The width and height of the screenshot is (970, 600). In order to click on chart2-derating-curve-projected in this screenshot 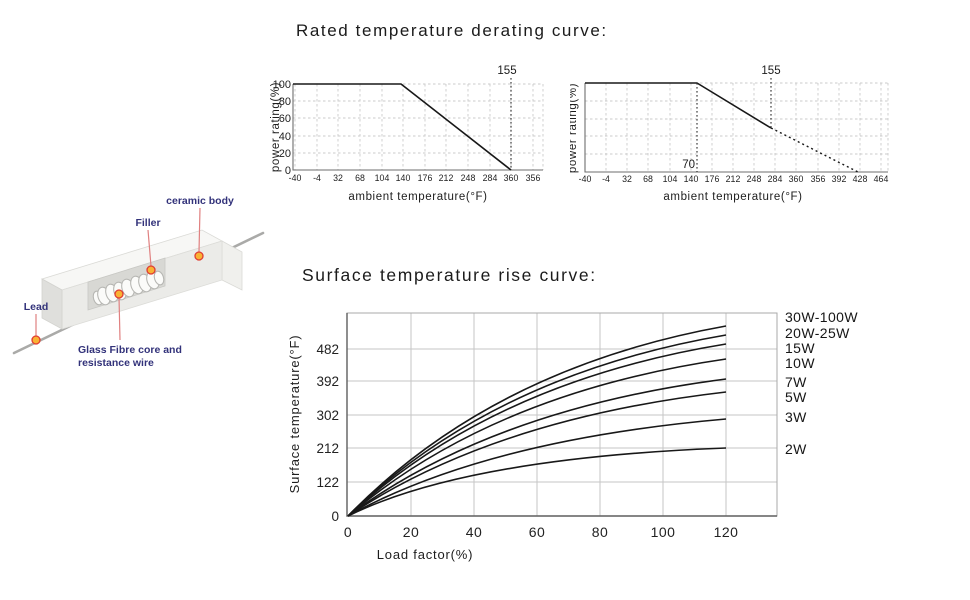, I will do `click(814, 150)`.